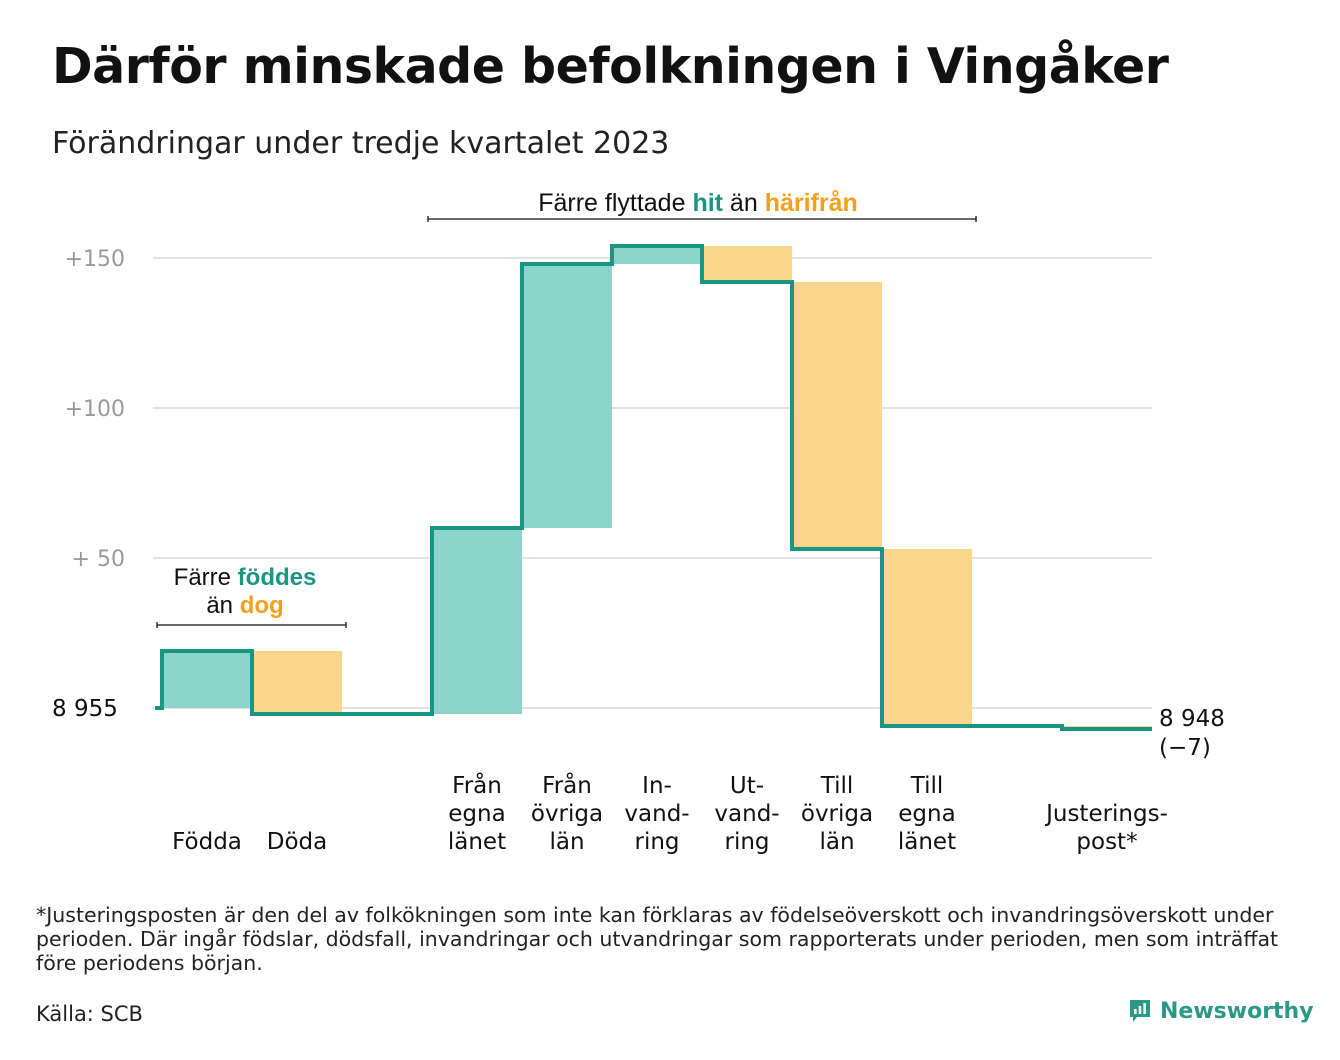  Describe the element at coordinates (698, 203) in the screenshot. I see `migration-annotation: Färre flyttade hit än härifrån` at that location.